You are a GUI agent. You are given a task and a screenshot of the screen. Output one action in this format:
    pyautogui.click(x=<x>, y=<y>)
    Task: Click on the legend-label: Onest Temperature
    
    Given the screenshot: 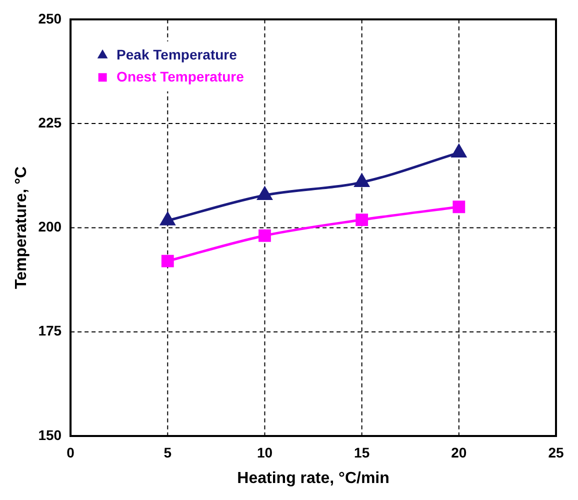 What is the action you would take?
    pyautogui.click(x=180, y=76)
    